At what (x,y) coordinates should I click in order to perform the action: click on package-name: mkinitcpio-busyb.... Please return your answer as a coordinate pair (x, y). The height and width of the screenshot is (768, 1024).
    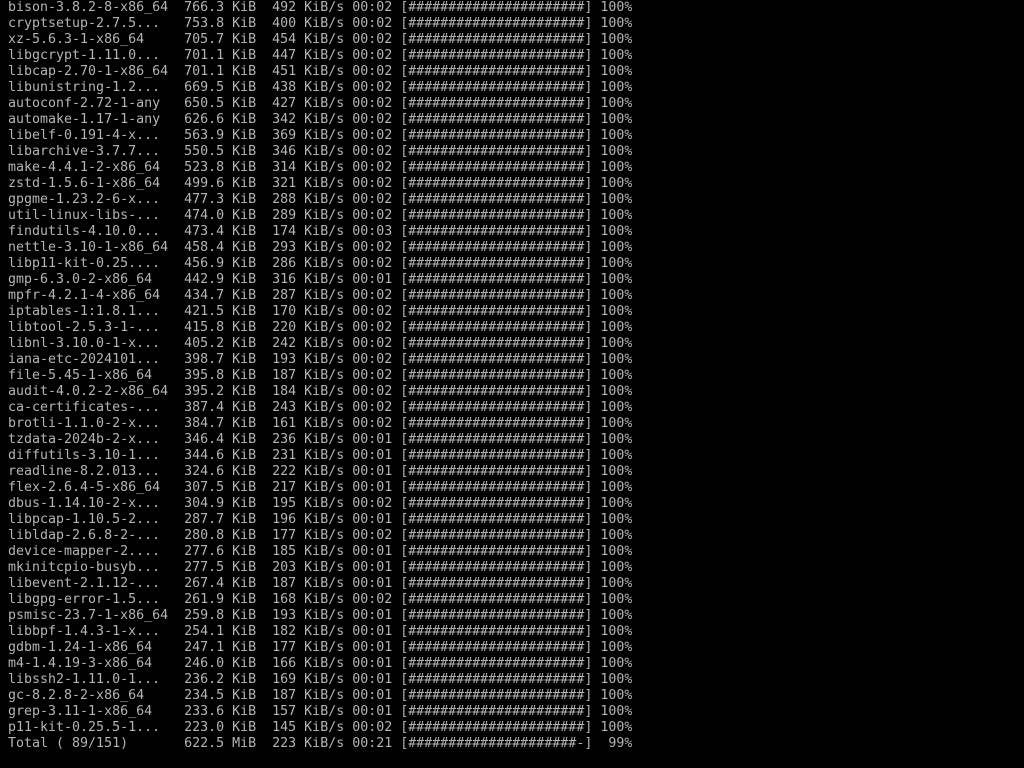
    Looking at the image, I should click on (84, 567).